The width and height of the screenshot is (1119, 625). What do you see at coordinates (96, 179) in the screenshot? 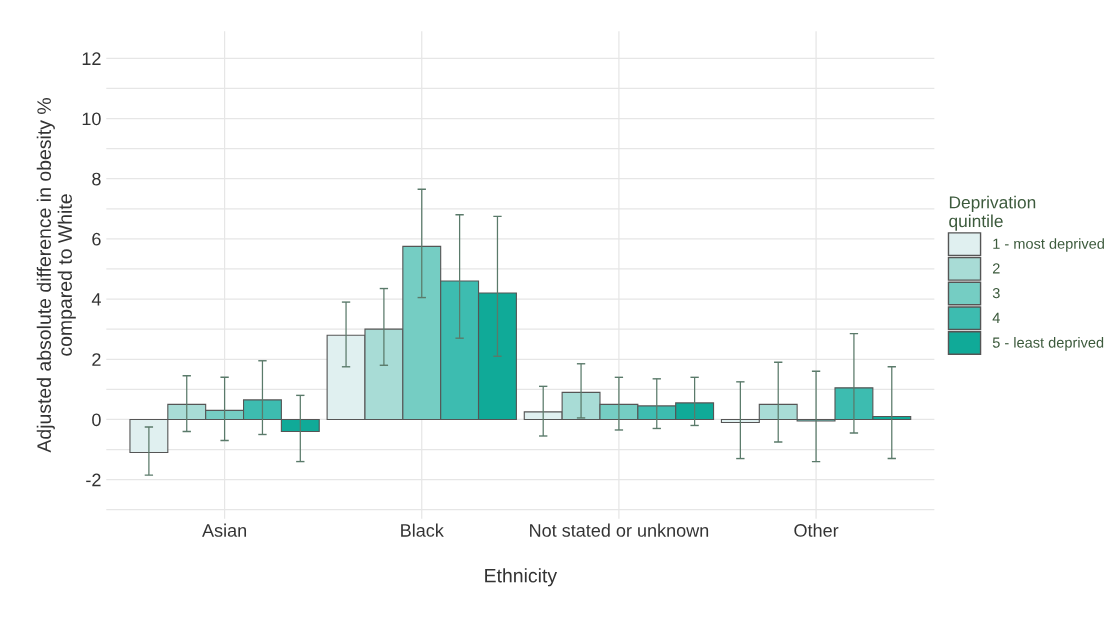
I see `y-tick-label: 8` at bounding box center [96, 179].